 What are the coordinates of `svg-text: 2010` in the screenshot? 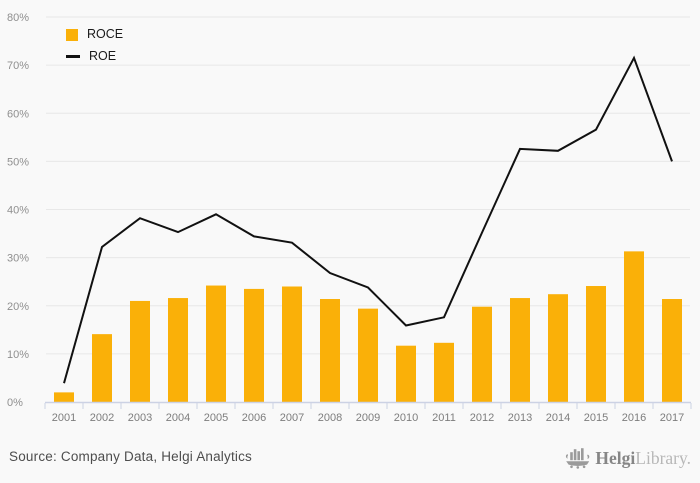 It's located at (406, 418).